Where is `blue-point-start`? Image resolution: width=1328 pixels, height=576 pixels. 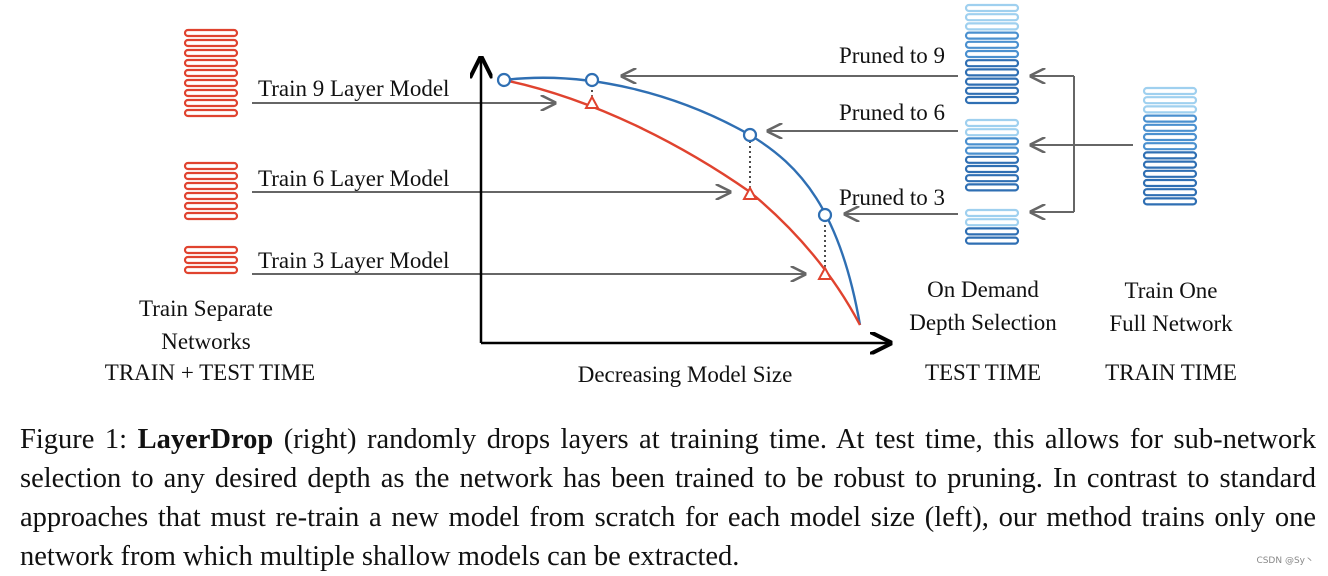
blue-point-start is located at coordinates (504, 80).